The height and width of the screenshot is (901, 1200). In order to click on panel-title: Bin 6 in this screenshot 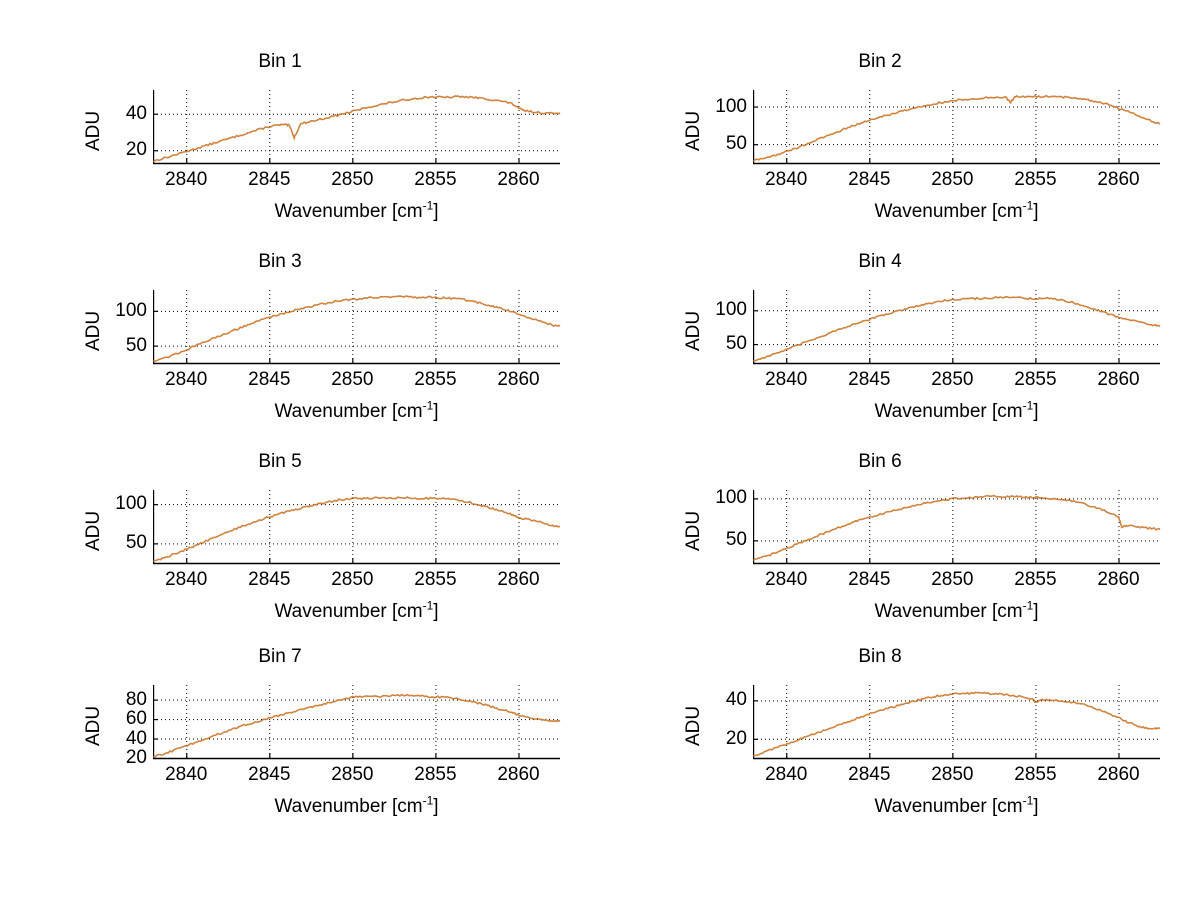, I will do `click(880, 461)`.